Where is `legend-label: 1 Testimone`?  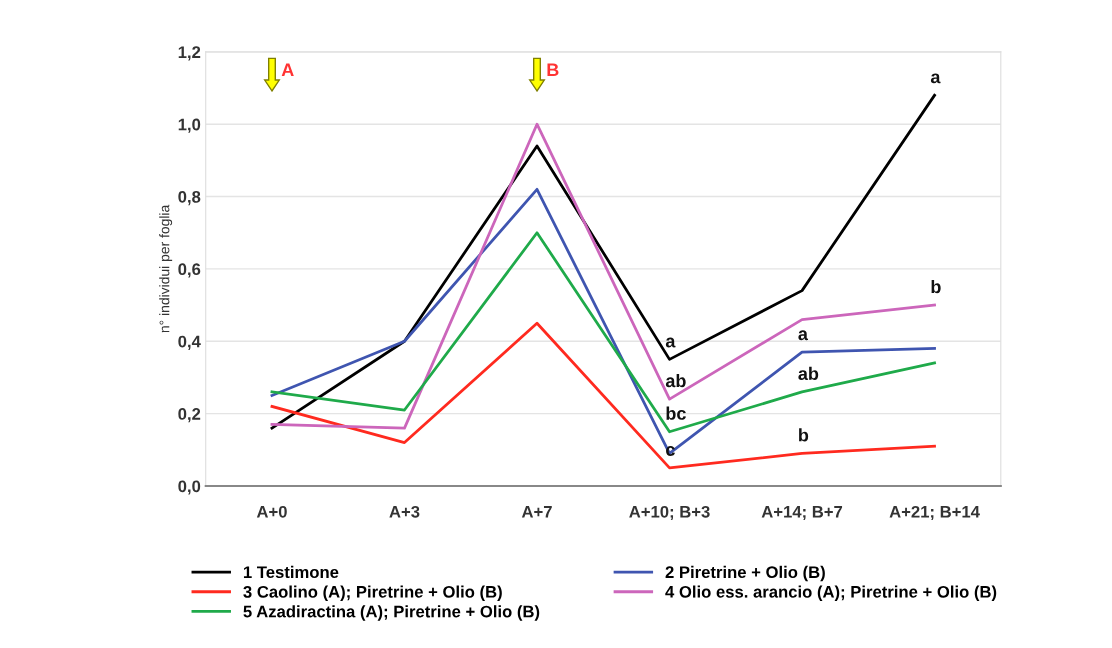
legend-label: 1 Testimone is located at coordinates (291, 572).